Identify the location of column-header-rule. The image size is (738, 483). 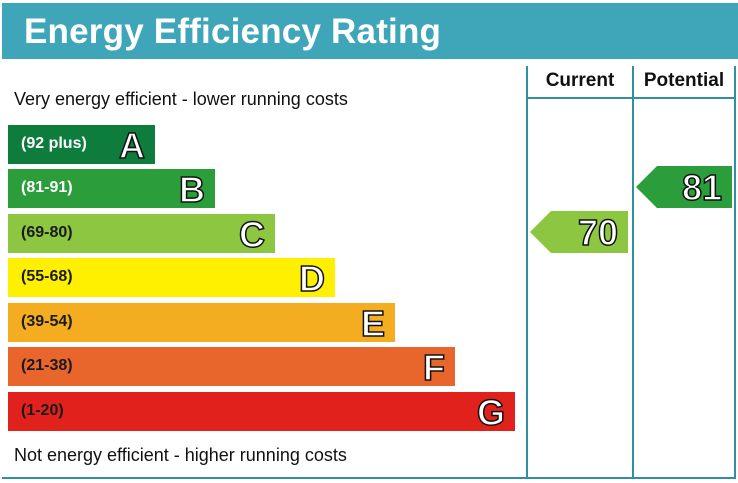
(631, 98).